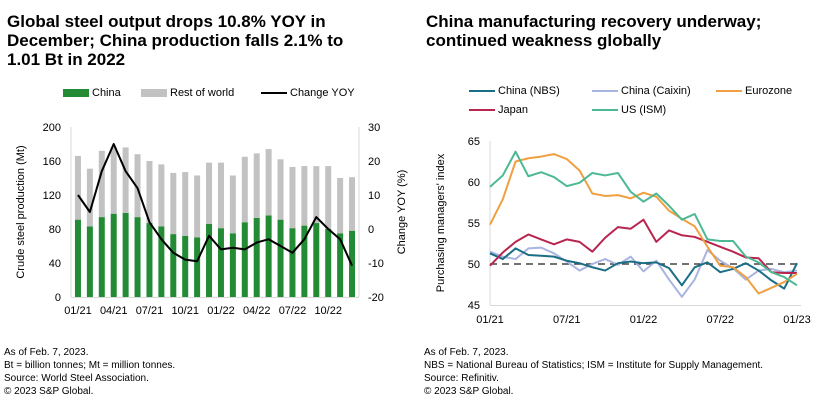 This screenshot has height=409, width=837. I want to click on y-tick-label: 120, so click(52, 196).